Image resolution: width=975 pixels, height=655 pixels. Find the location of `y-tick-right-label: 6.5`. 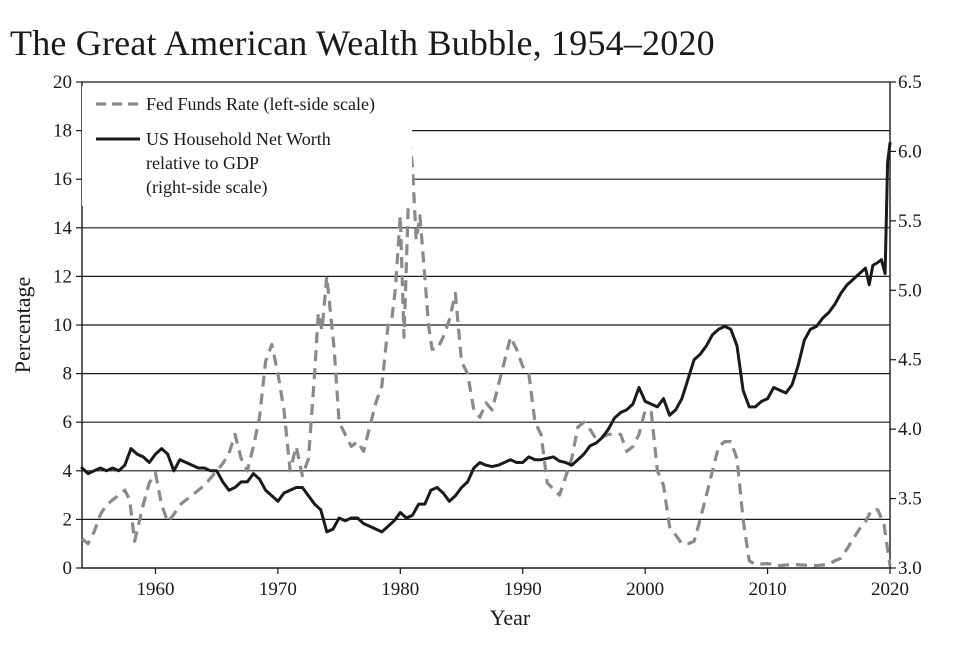

y-tick-right-label: 6.5 is located at coordinates (910, 82).